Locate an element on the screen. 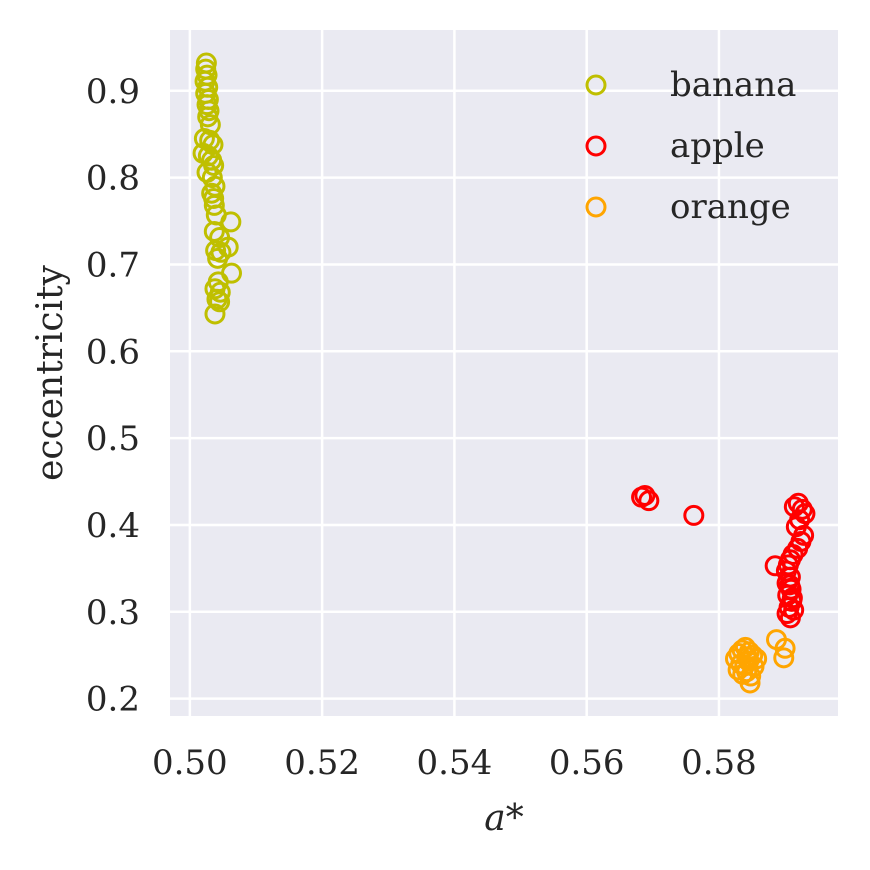 This screenshot has height=870, width=870. legend-marker-orange is located at coordinates (596, 207).